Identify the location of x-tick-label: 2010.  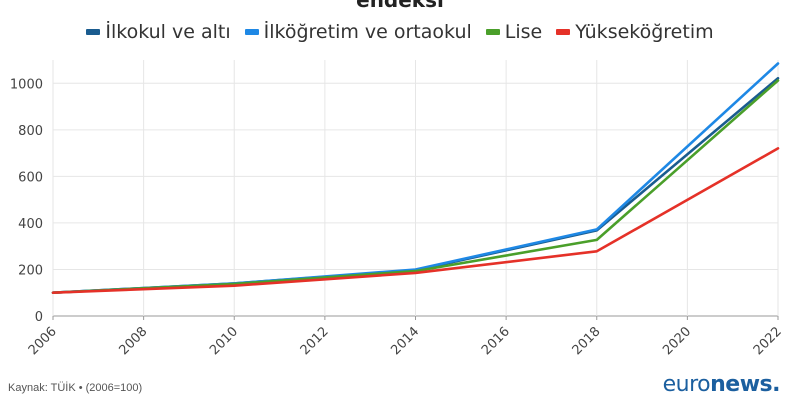
(224, 341).